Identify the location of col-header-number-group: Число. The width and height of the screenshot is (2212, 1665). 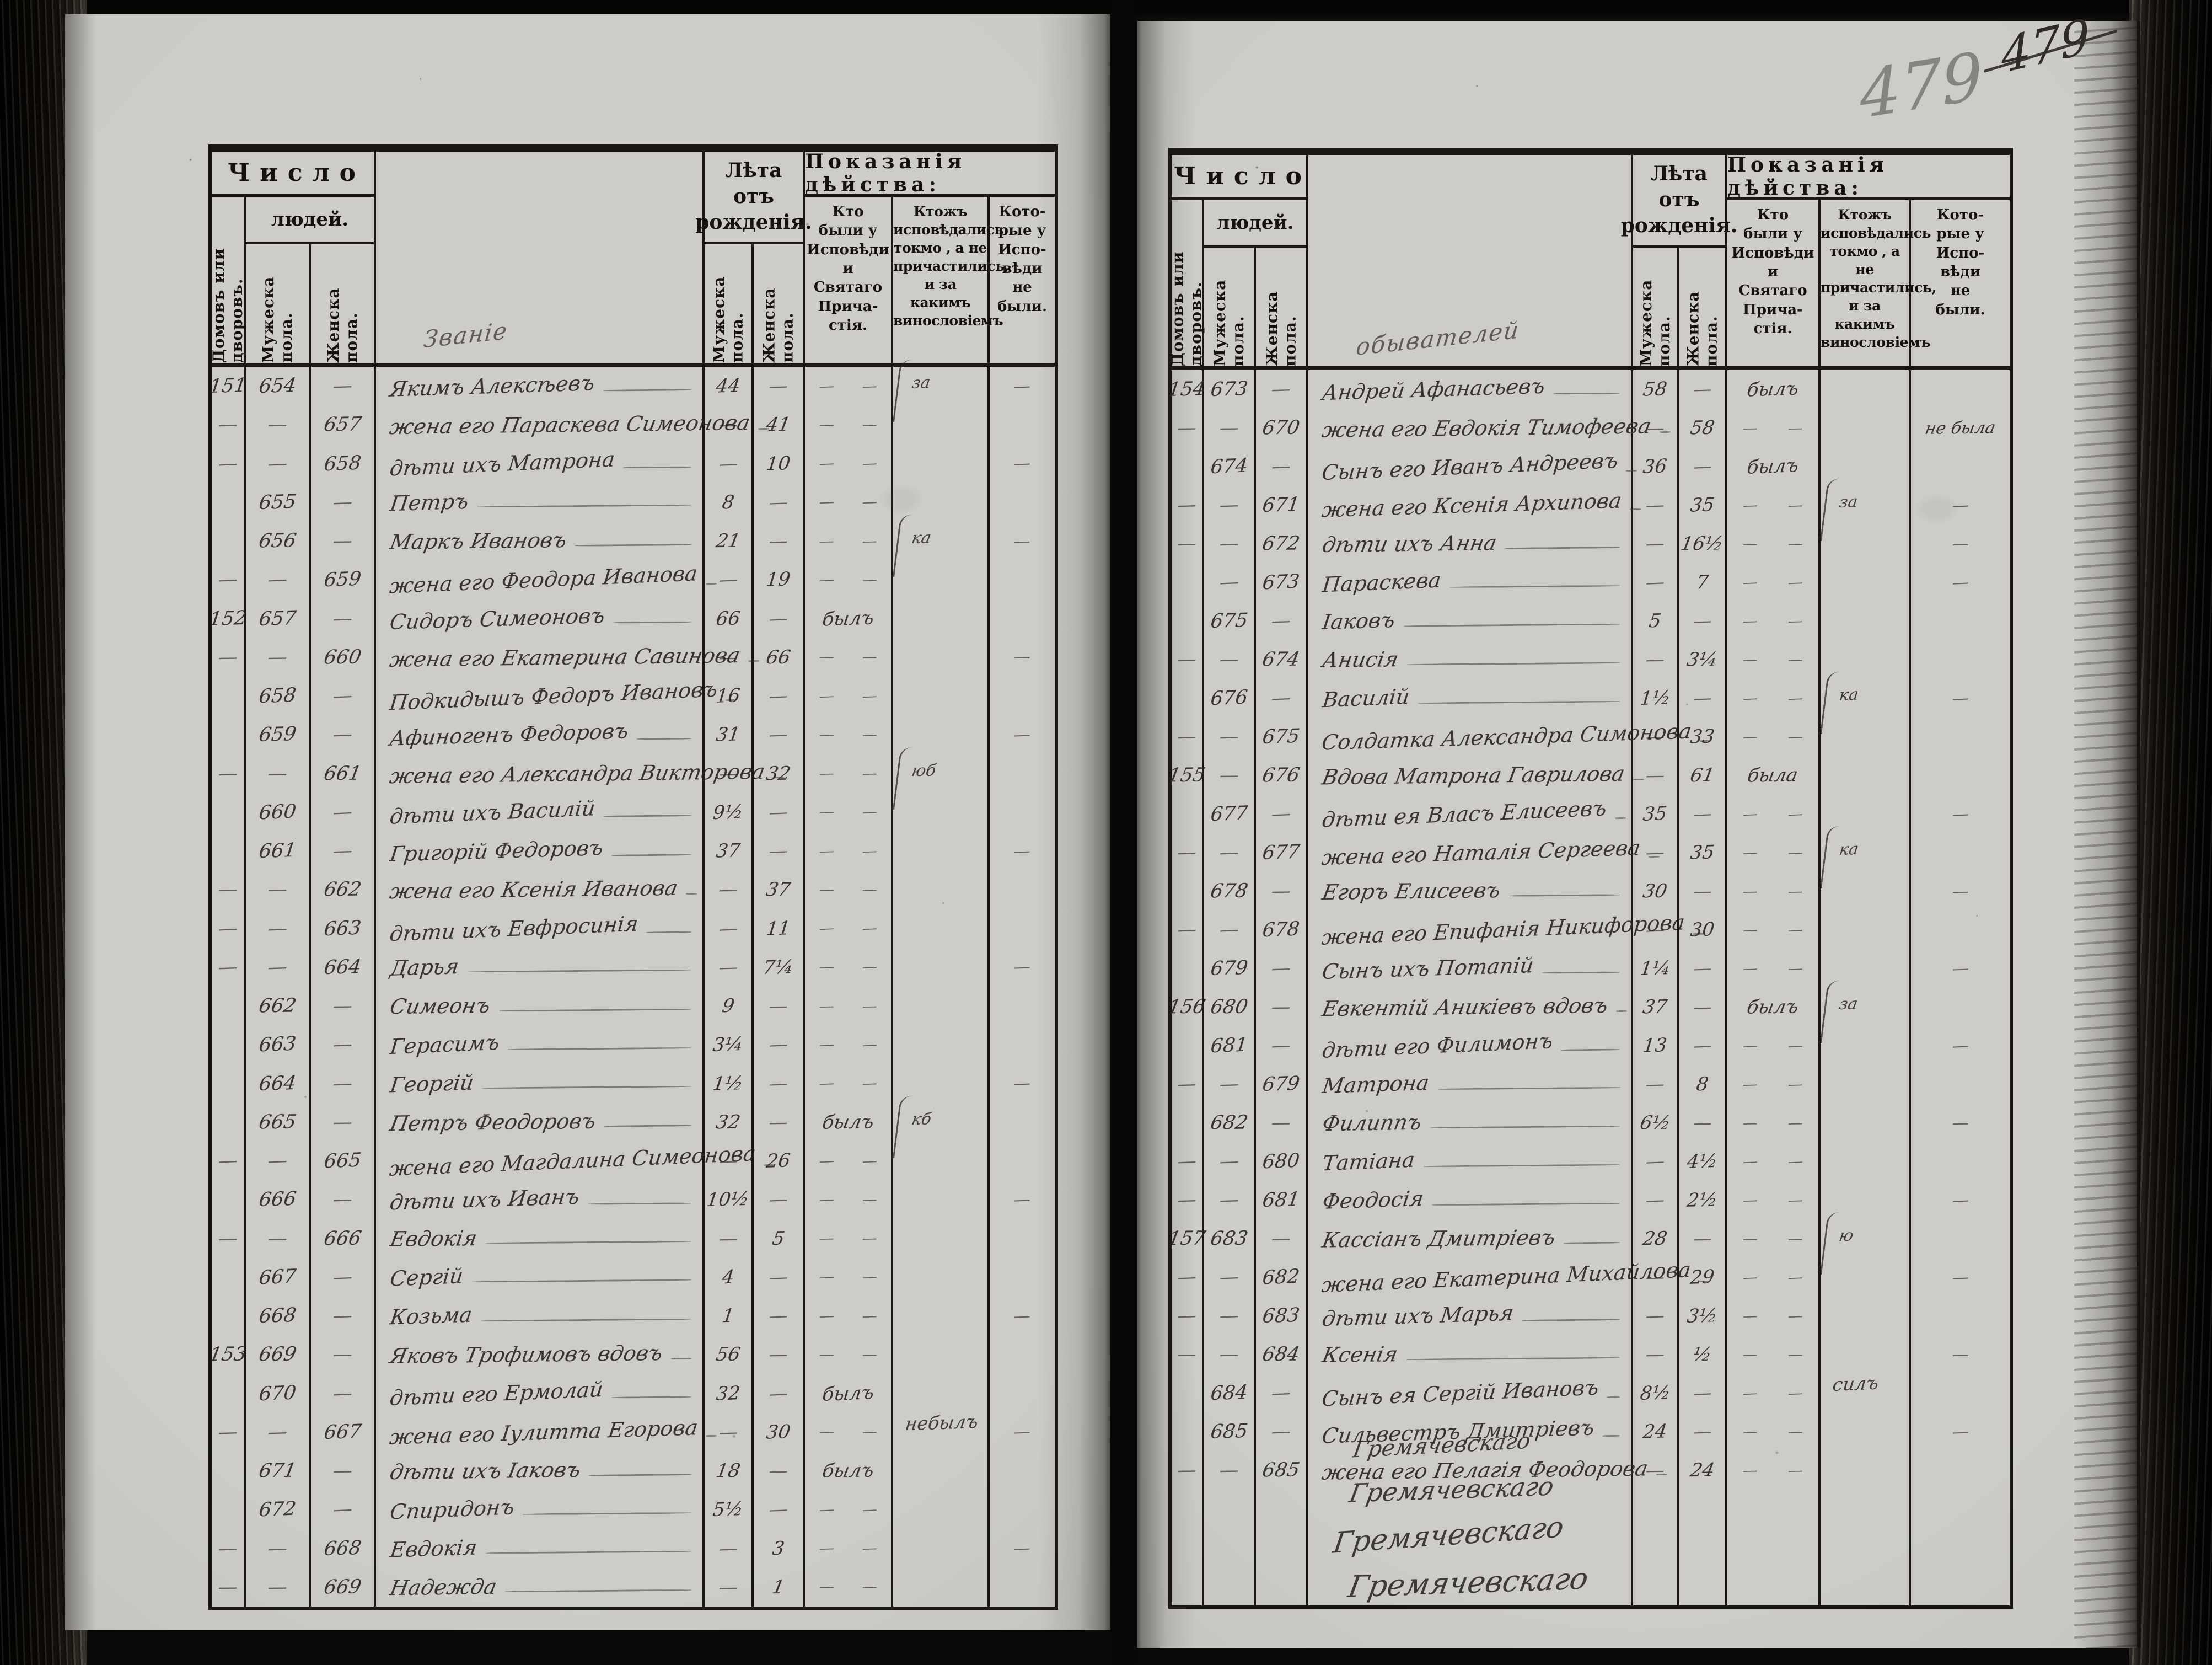
(1240, 178).